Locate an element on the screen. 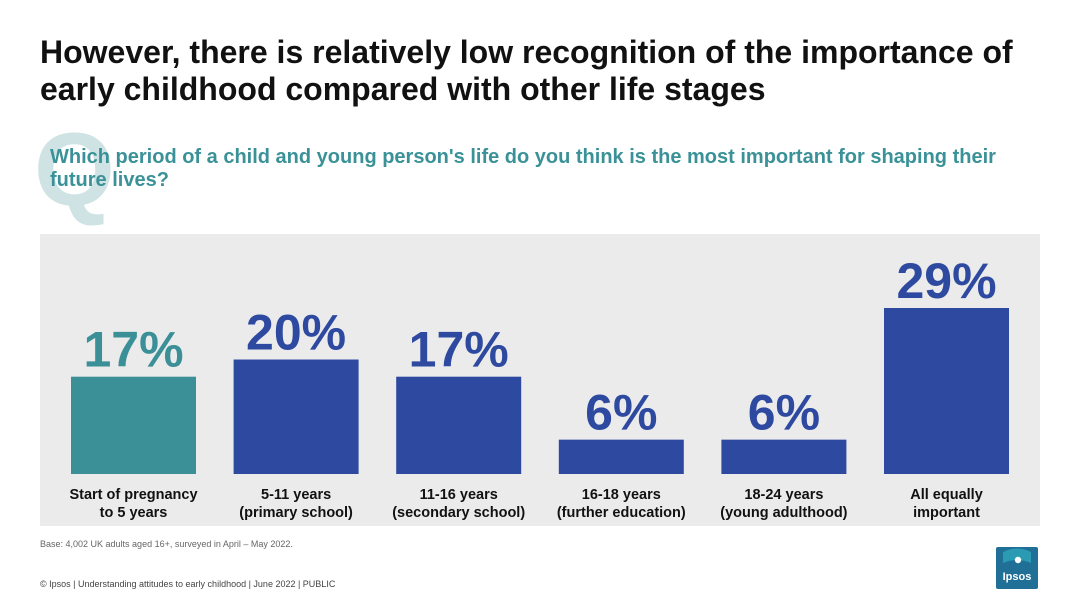  category-label-1-line-0: 5-11 years is located at coordinates (296, 495).